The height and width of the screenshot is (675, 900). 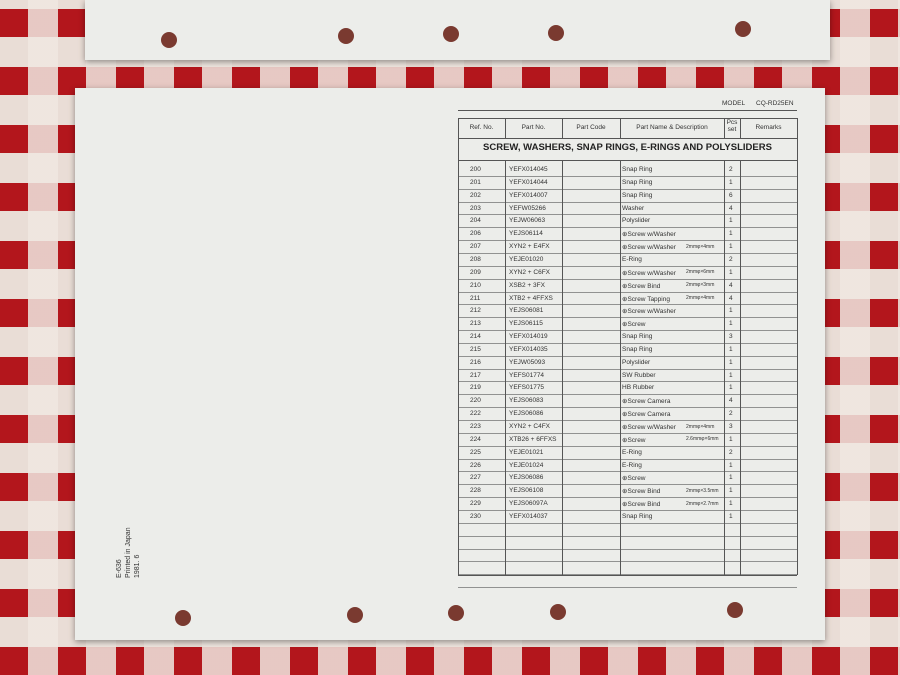 What do you see at coordinates (731, 337) in the screenshot?
I see `pcs: 3` at bounding box center [731, 337].